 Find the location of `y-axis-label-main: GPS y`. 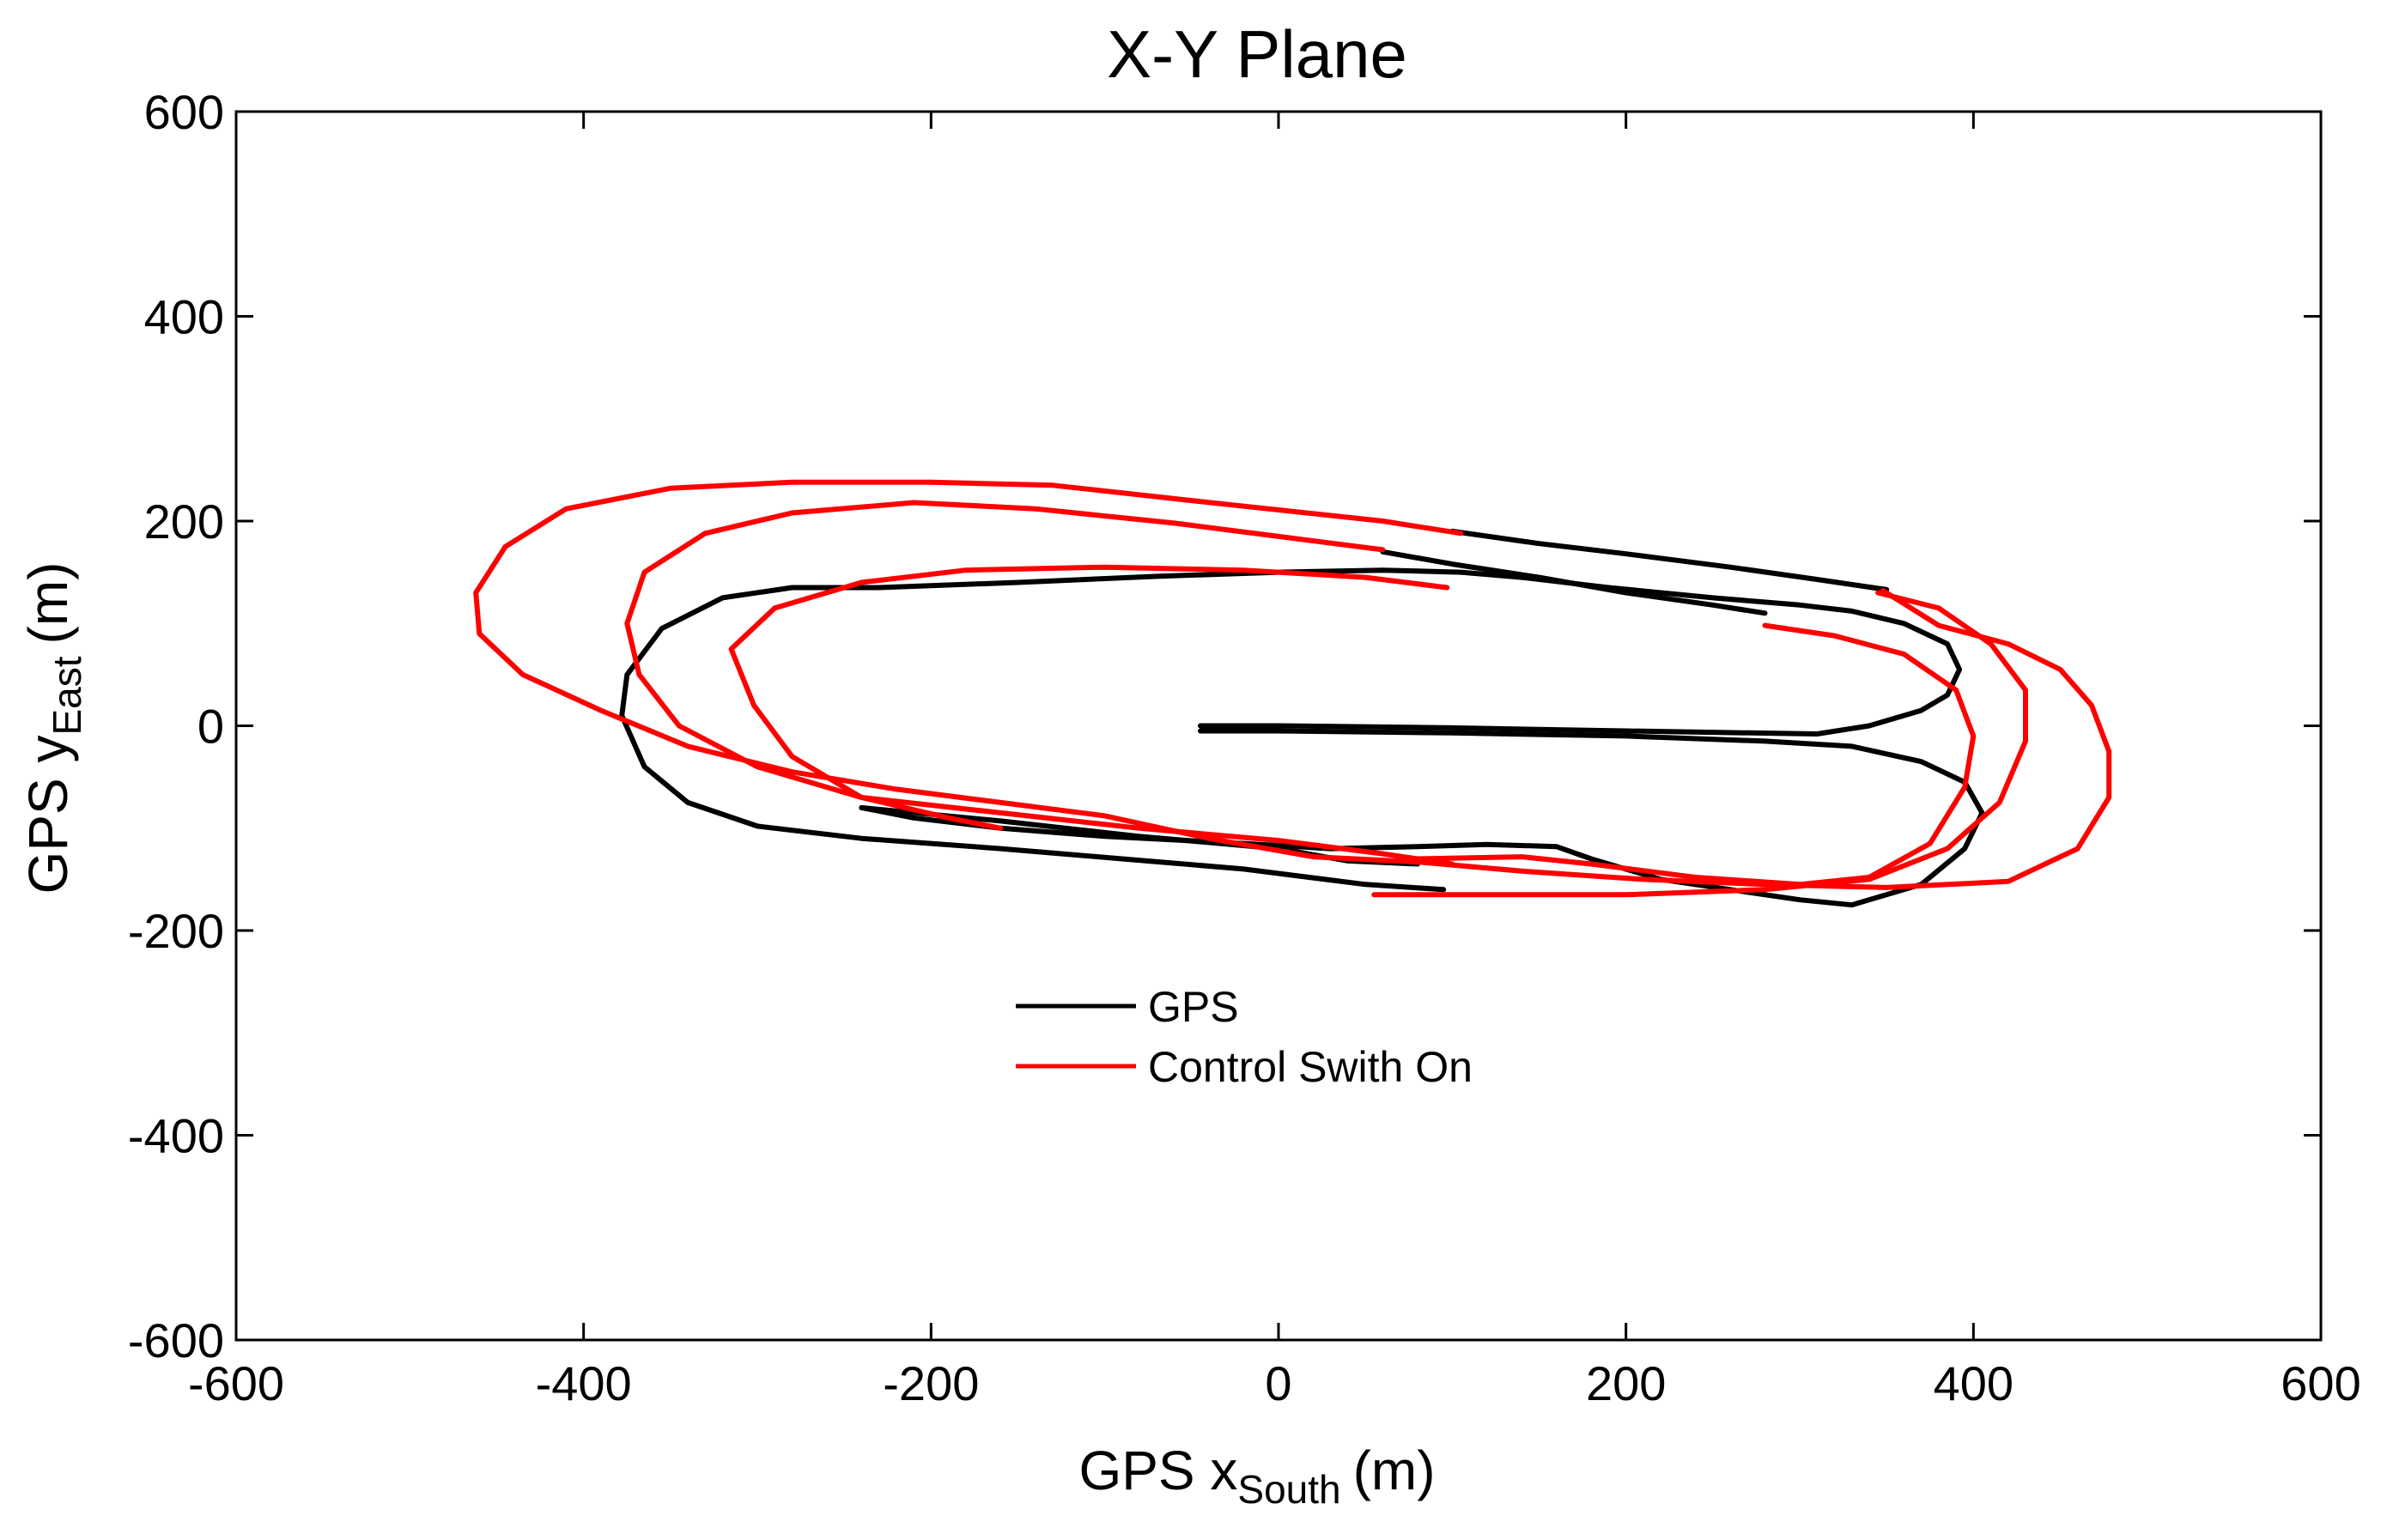

y-axis-label-main: GPS y is located at coordinates (48, 815).